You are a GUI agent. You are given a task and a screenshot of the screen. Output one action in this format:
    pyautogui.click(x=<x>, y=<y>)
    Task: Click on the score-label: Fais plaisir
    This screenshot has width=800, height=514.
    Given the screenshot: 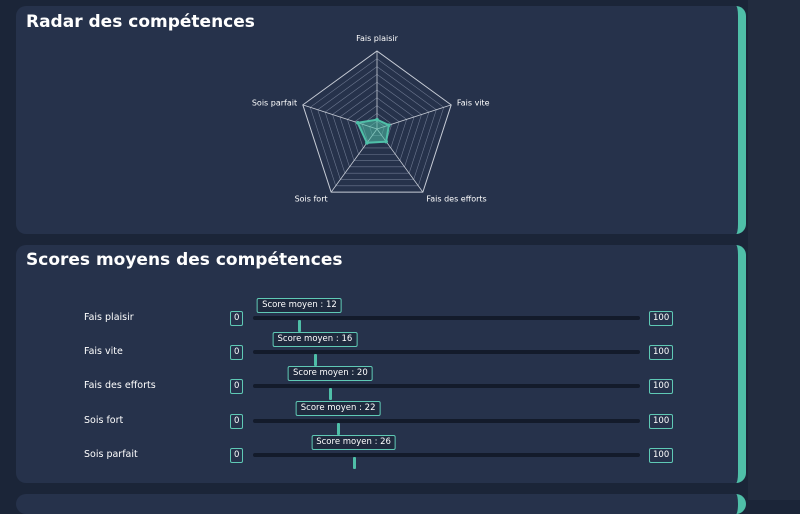 What is the action you would take?
    pyautogui.click(x=109, y=317)
    